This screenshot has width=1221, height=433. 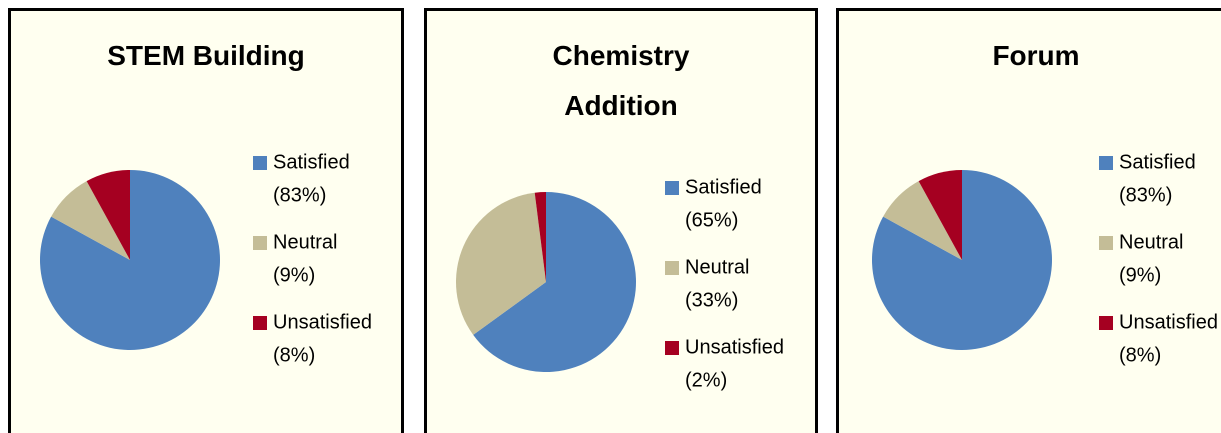 I want to click on legend-value: (65%), so click(x=711, y=220).